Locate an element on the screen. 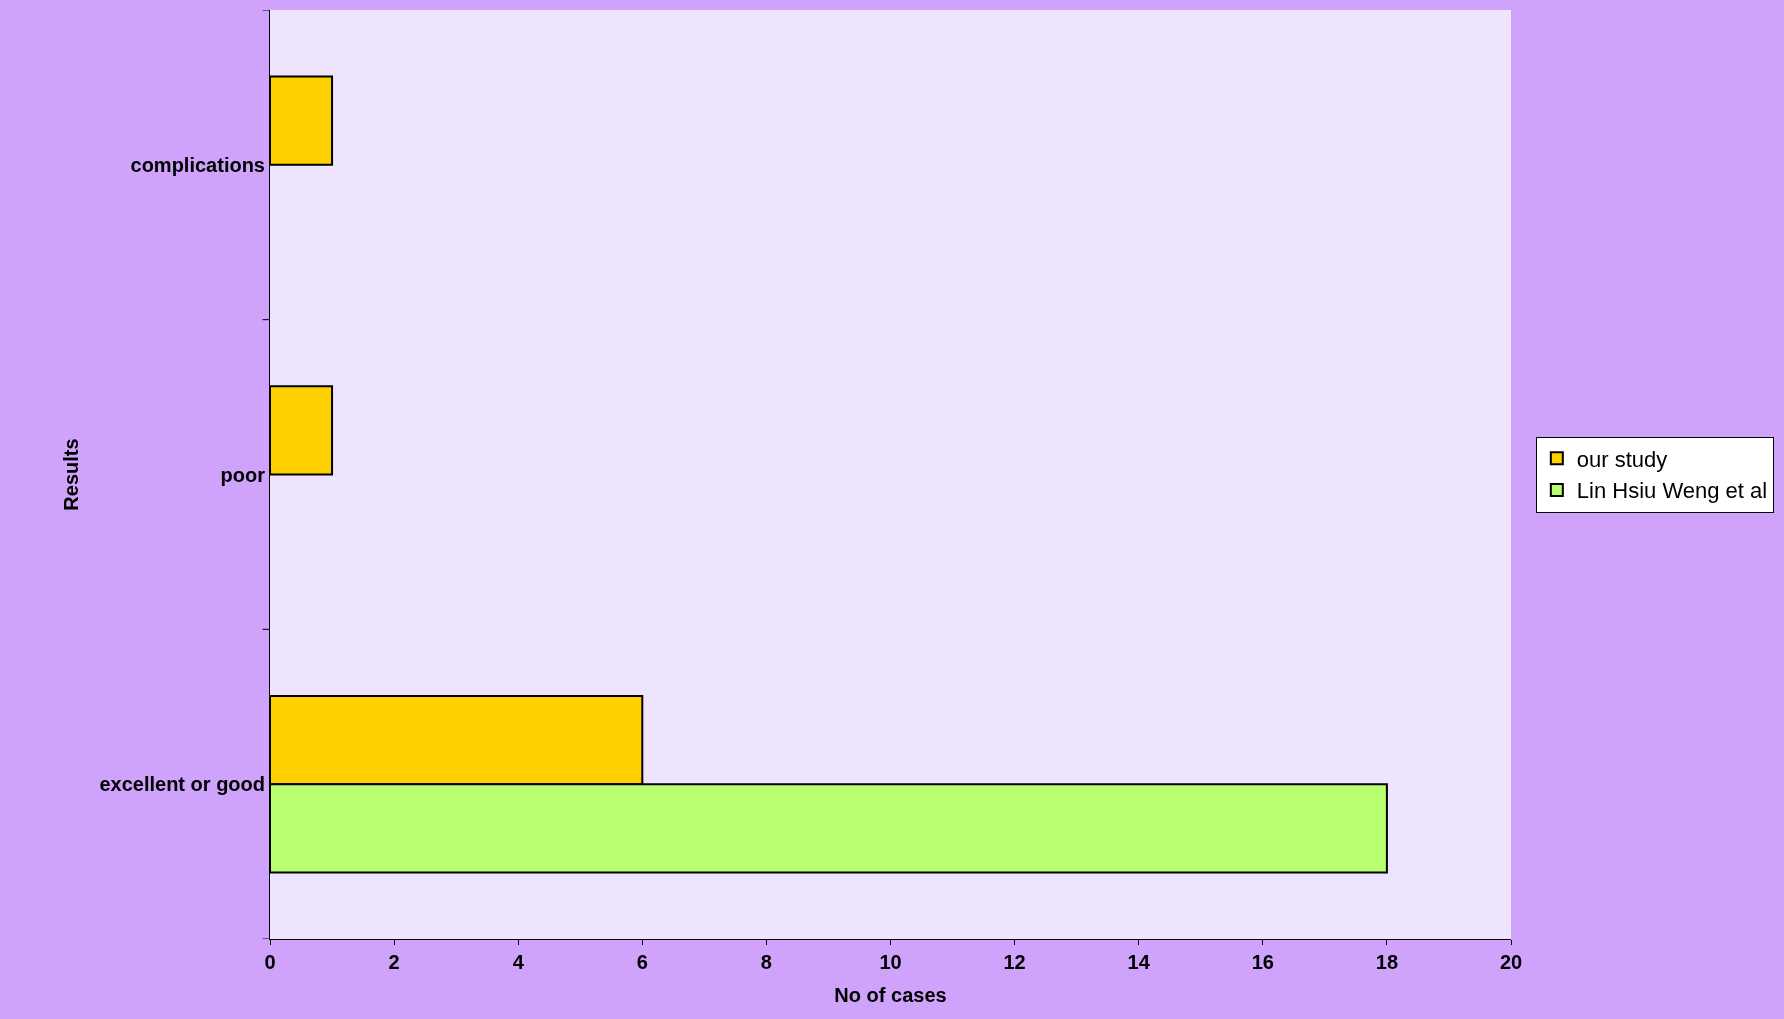  y-axis-title: Results is located at coordinates (70, 474).